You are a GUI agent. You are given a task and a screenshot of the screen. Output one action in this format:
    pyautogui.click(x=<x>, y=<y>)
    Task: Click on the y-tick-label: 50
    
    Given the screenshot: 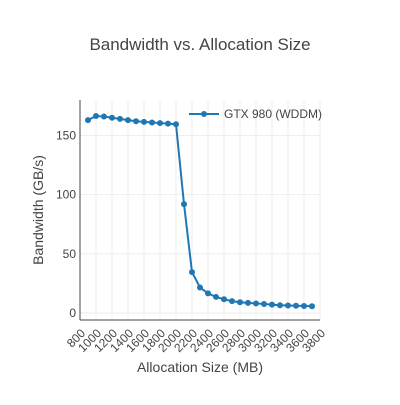 What is the action you would take?
    pyautogui.click(x=70, y=254)
    